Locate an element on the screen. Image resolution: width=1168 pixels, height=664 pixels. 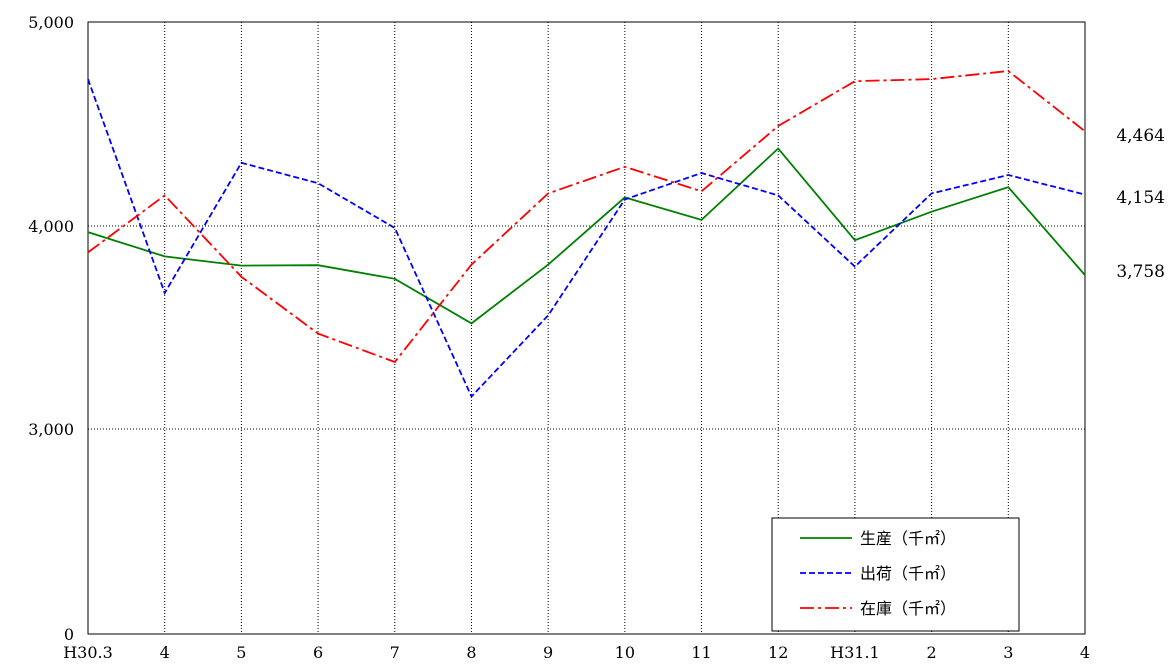
x-tick-label: 9 is located at coordinates (548, 652).